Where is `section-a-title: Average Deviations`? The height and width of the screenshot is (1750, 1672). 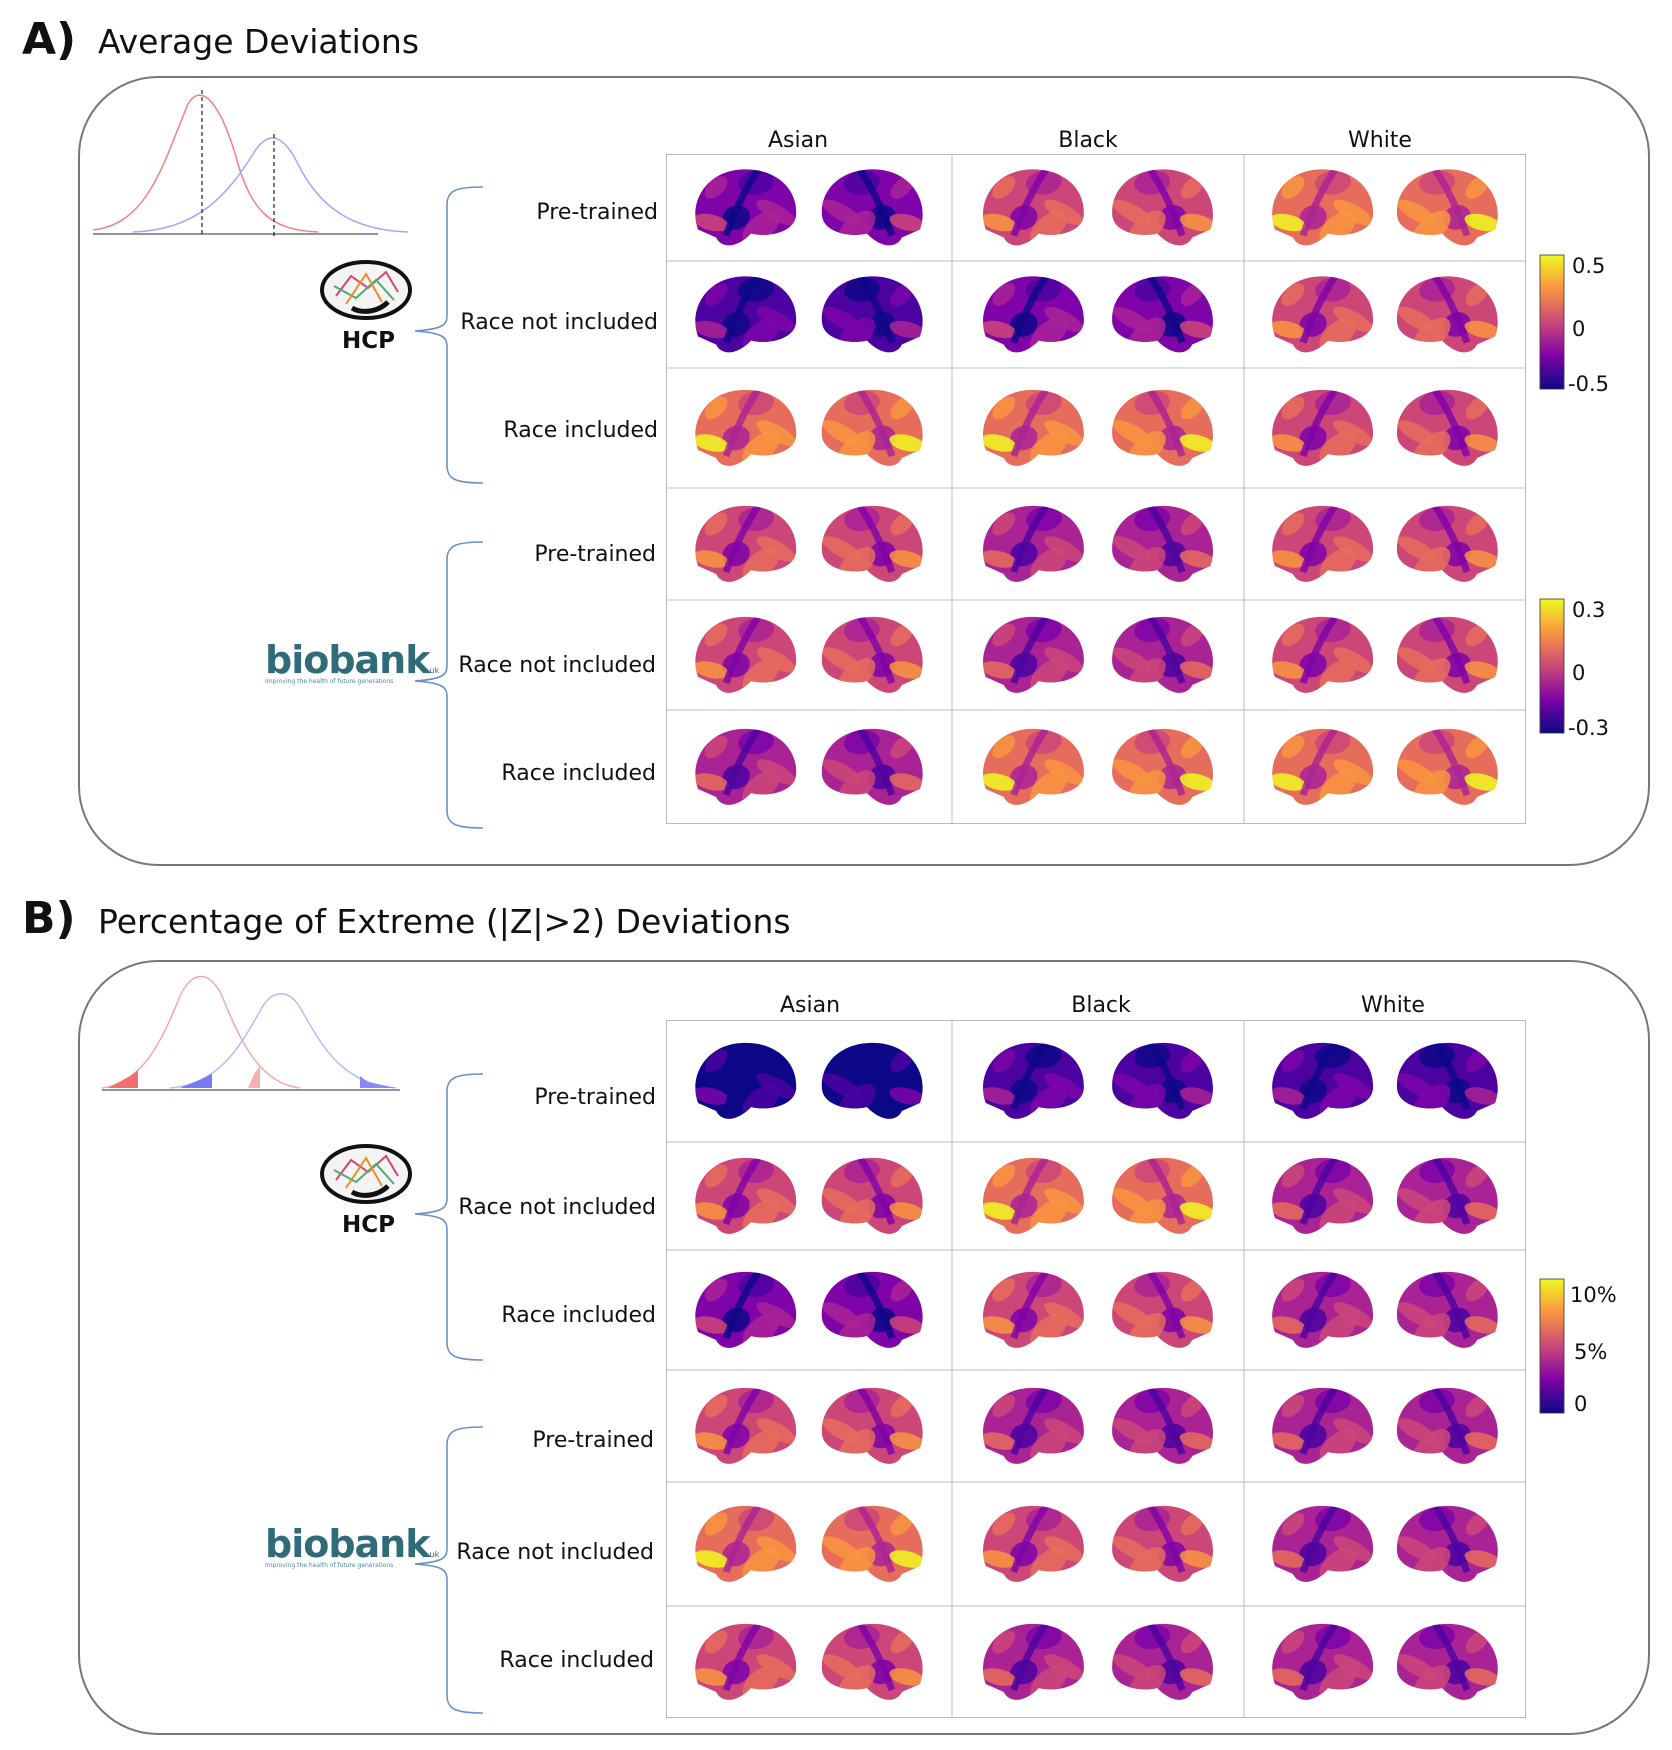
section-a-title: Average Deviations is located at coordinates (259, 41).